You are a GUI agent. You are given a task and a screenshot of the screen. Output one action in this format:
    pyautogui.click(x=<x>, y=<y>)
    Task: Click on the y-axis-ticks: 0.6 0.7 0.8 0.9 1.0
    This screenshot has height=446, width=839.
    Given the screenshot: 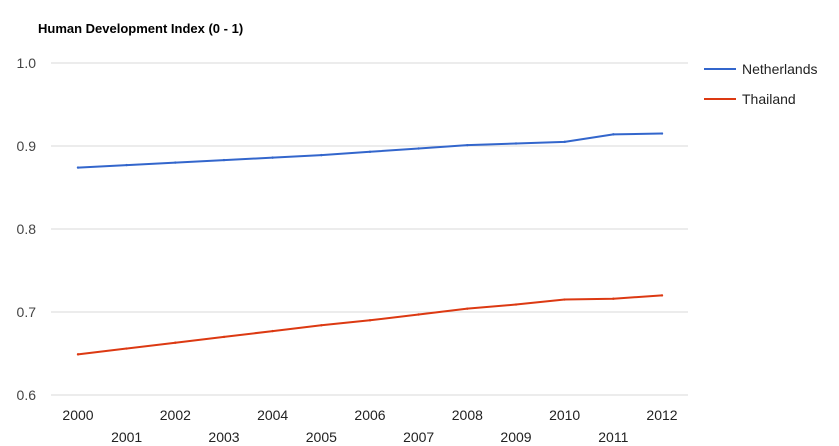 What is the action you would take?
    pyautogui.click(x=27, y=229)
    